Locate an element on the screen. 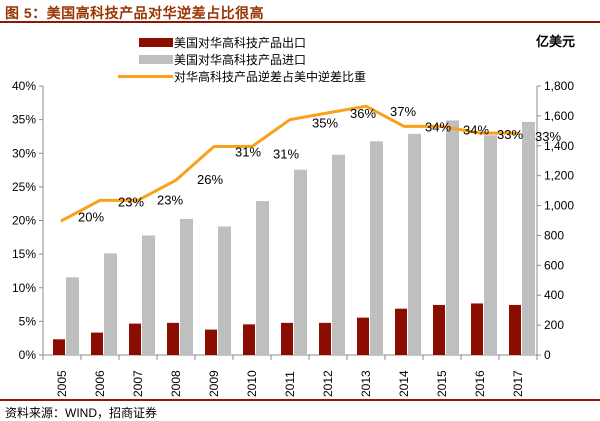 This screenshot has height=421, width=600. right-axis-label: 1,000 is located at coordinates (559, 206).